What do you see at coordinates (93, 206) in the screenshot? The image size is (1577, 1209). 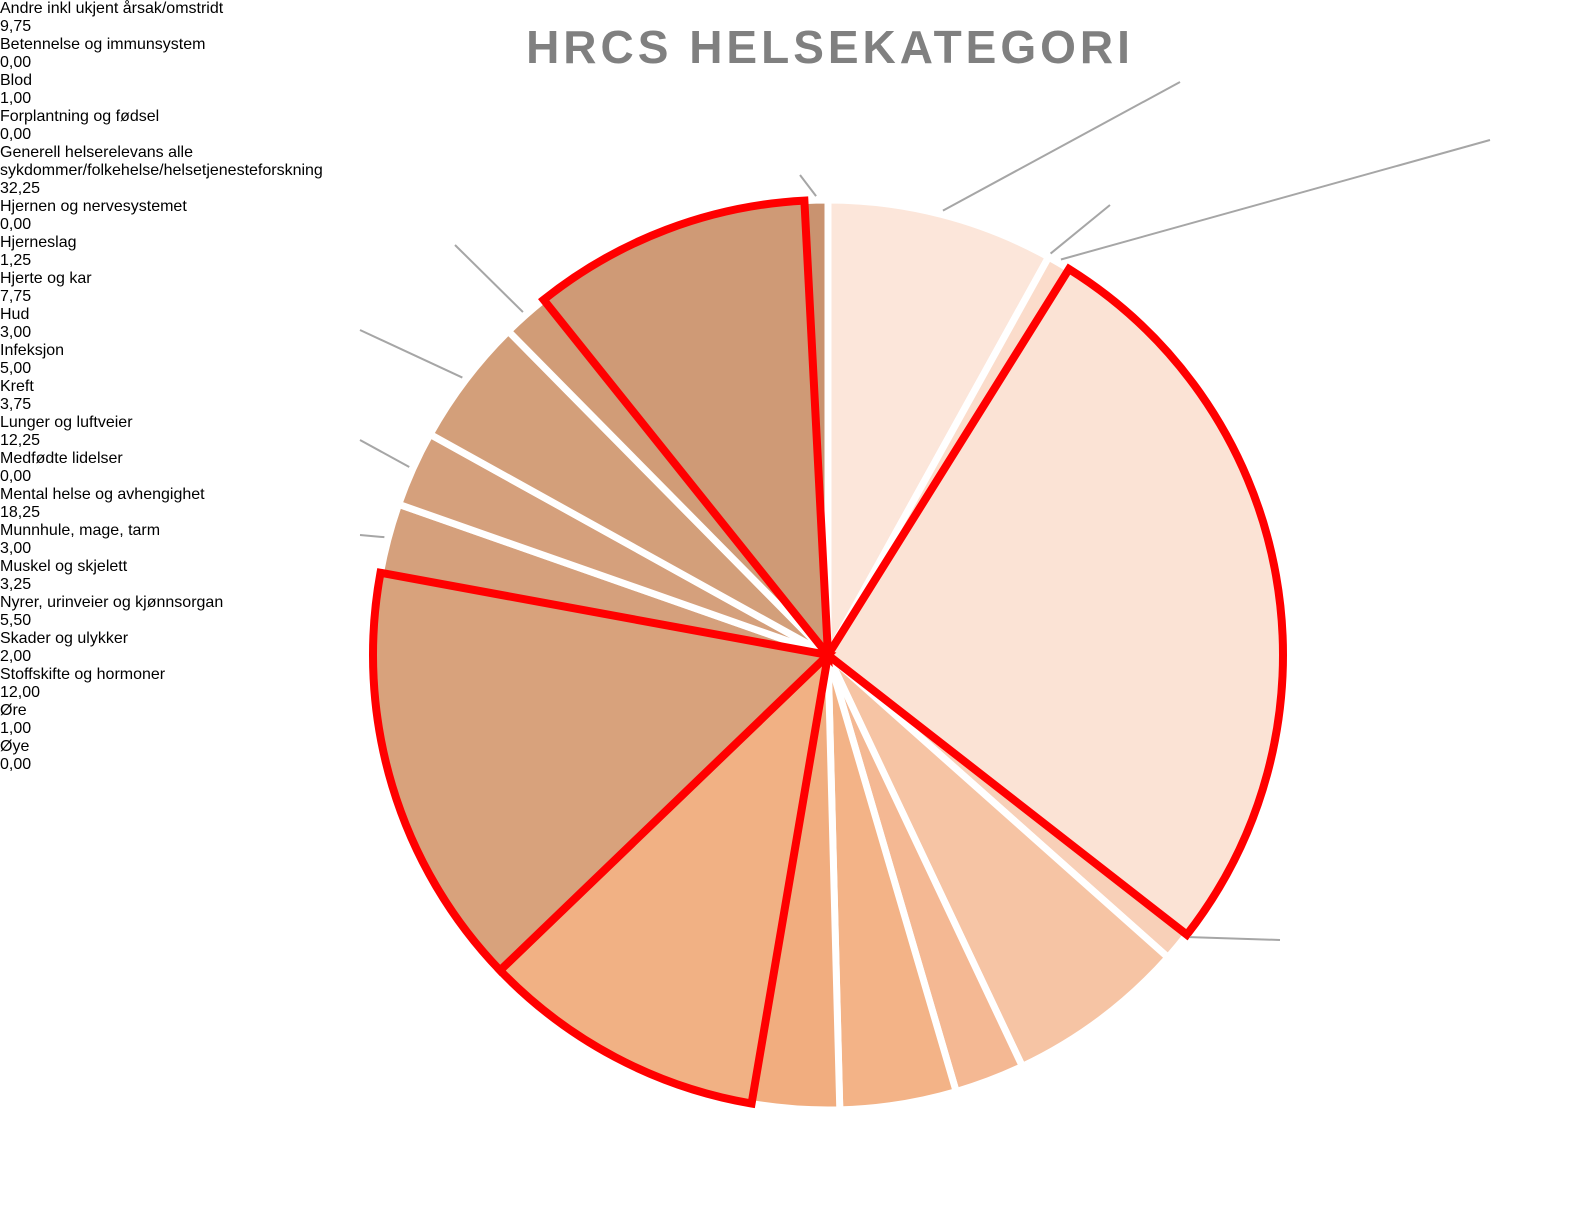 I see `category-label: Hjernen og nervesystemet` at bounding box center [93, 206].